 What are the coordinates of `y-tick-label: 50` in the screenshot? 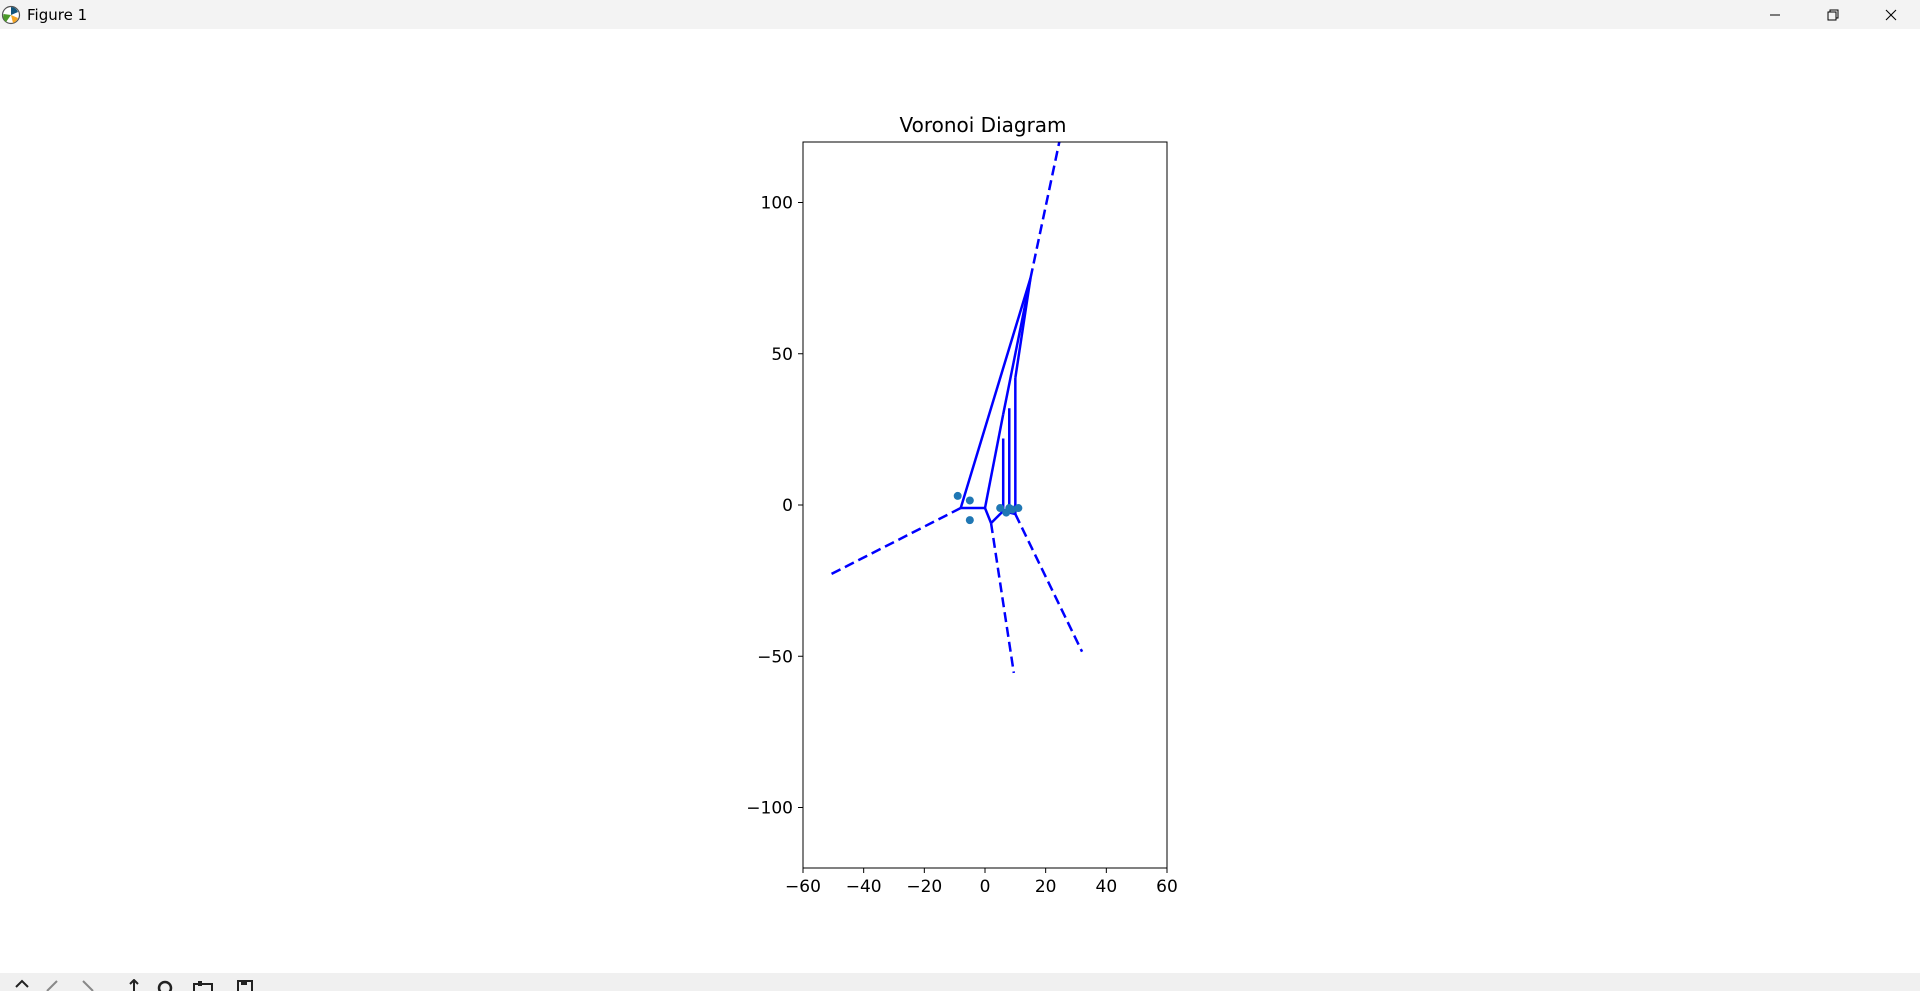 It's located at (782, 355).